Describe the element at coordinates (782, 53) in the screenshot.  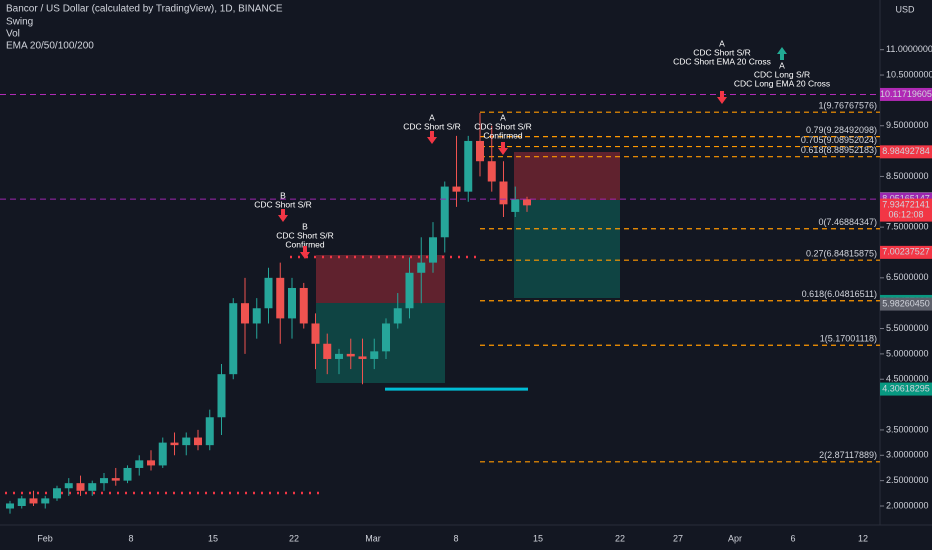
I see `arrow-up` at that location.